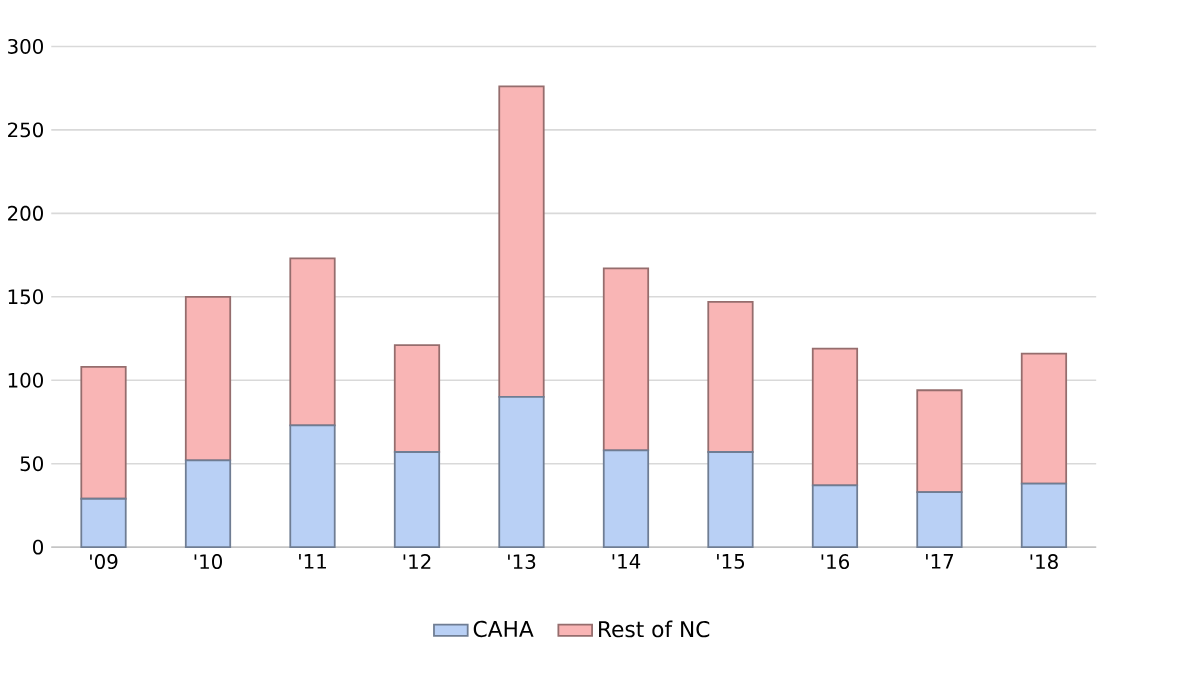 This screenshot has width=1183, height=683. Describe the element at coordinates (38, 547) in the screenshot. I see `y-tick-label: 0` at that location.